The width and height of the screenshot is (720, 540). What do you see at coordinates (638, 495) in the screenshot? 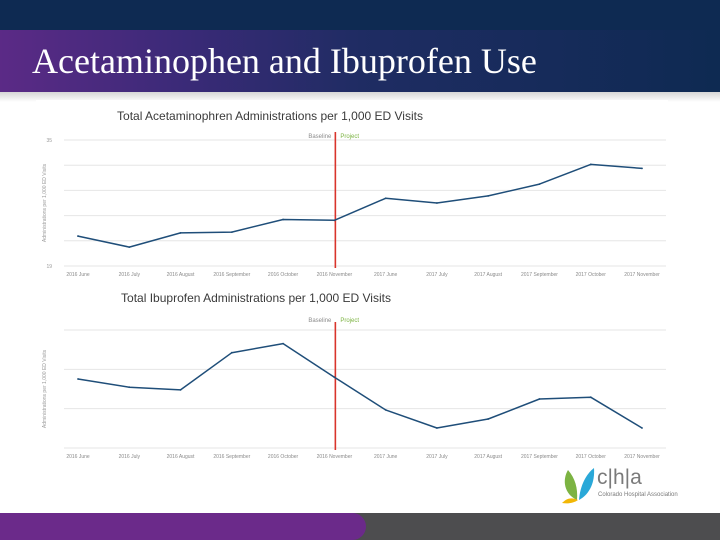
I see `logo-subtext: Colorado Hospital Association` at bounding box center [638, 495].